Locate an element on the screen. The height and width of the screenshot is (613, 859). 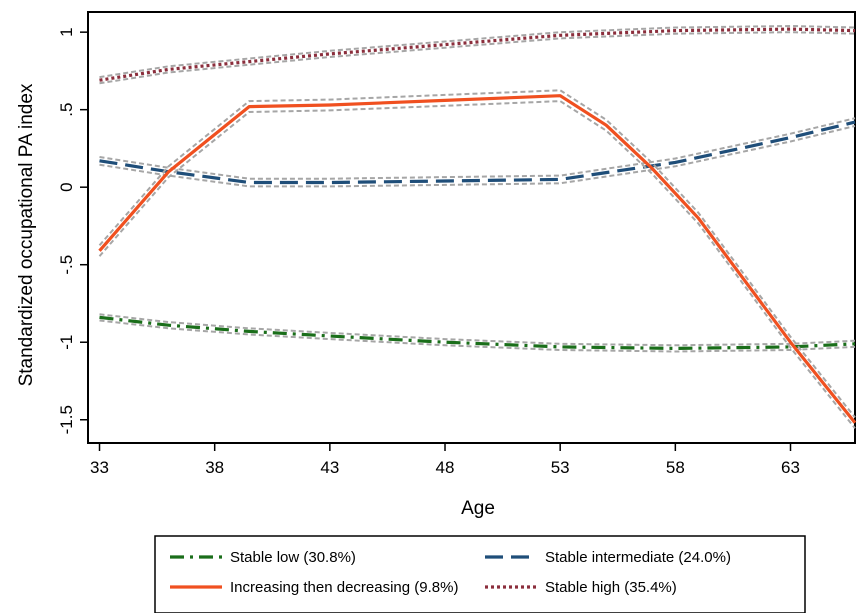
x-tick-label: 48 is located at coordinates (445, 467).